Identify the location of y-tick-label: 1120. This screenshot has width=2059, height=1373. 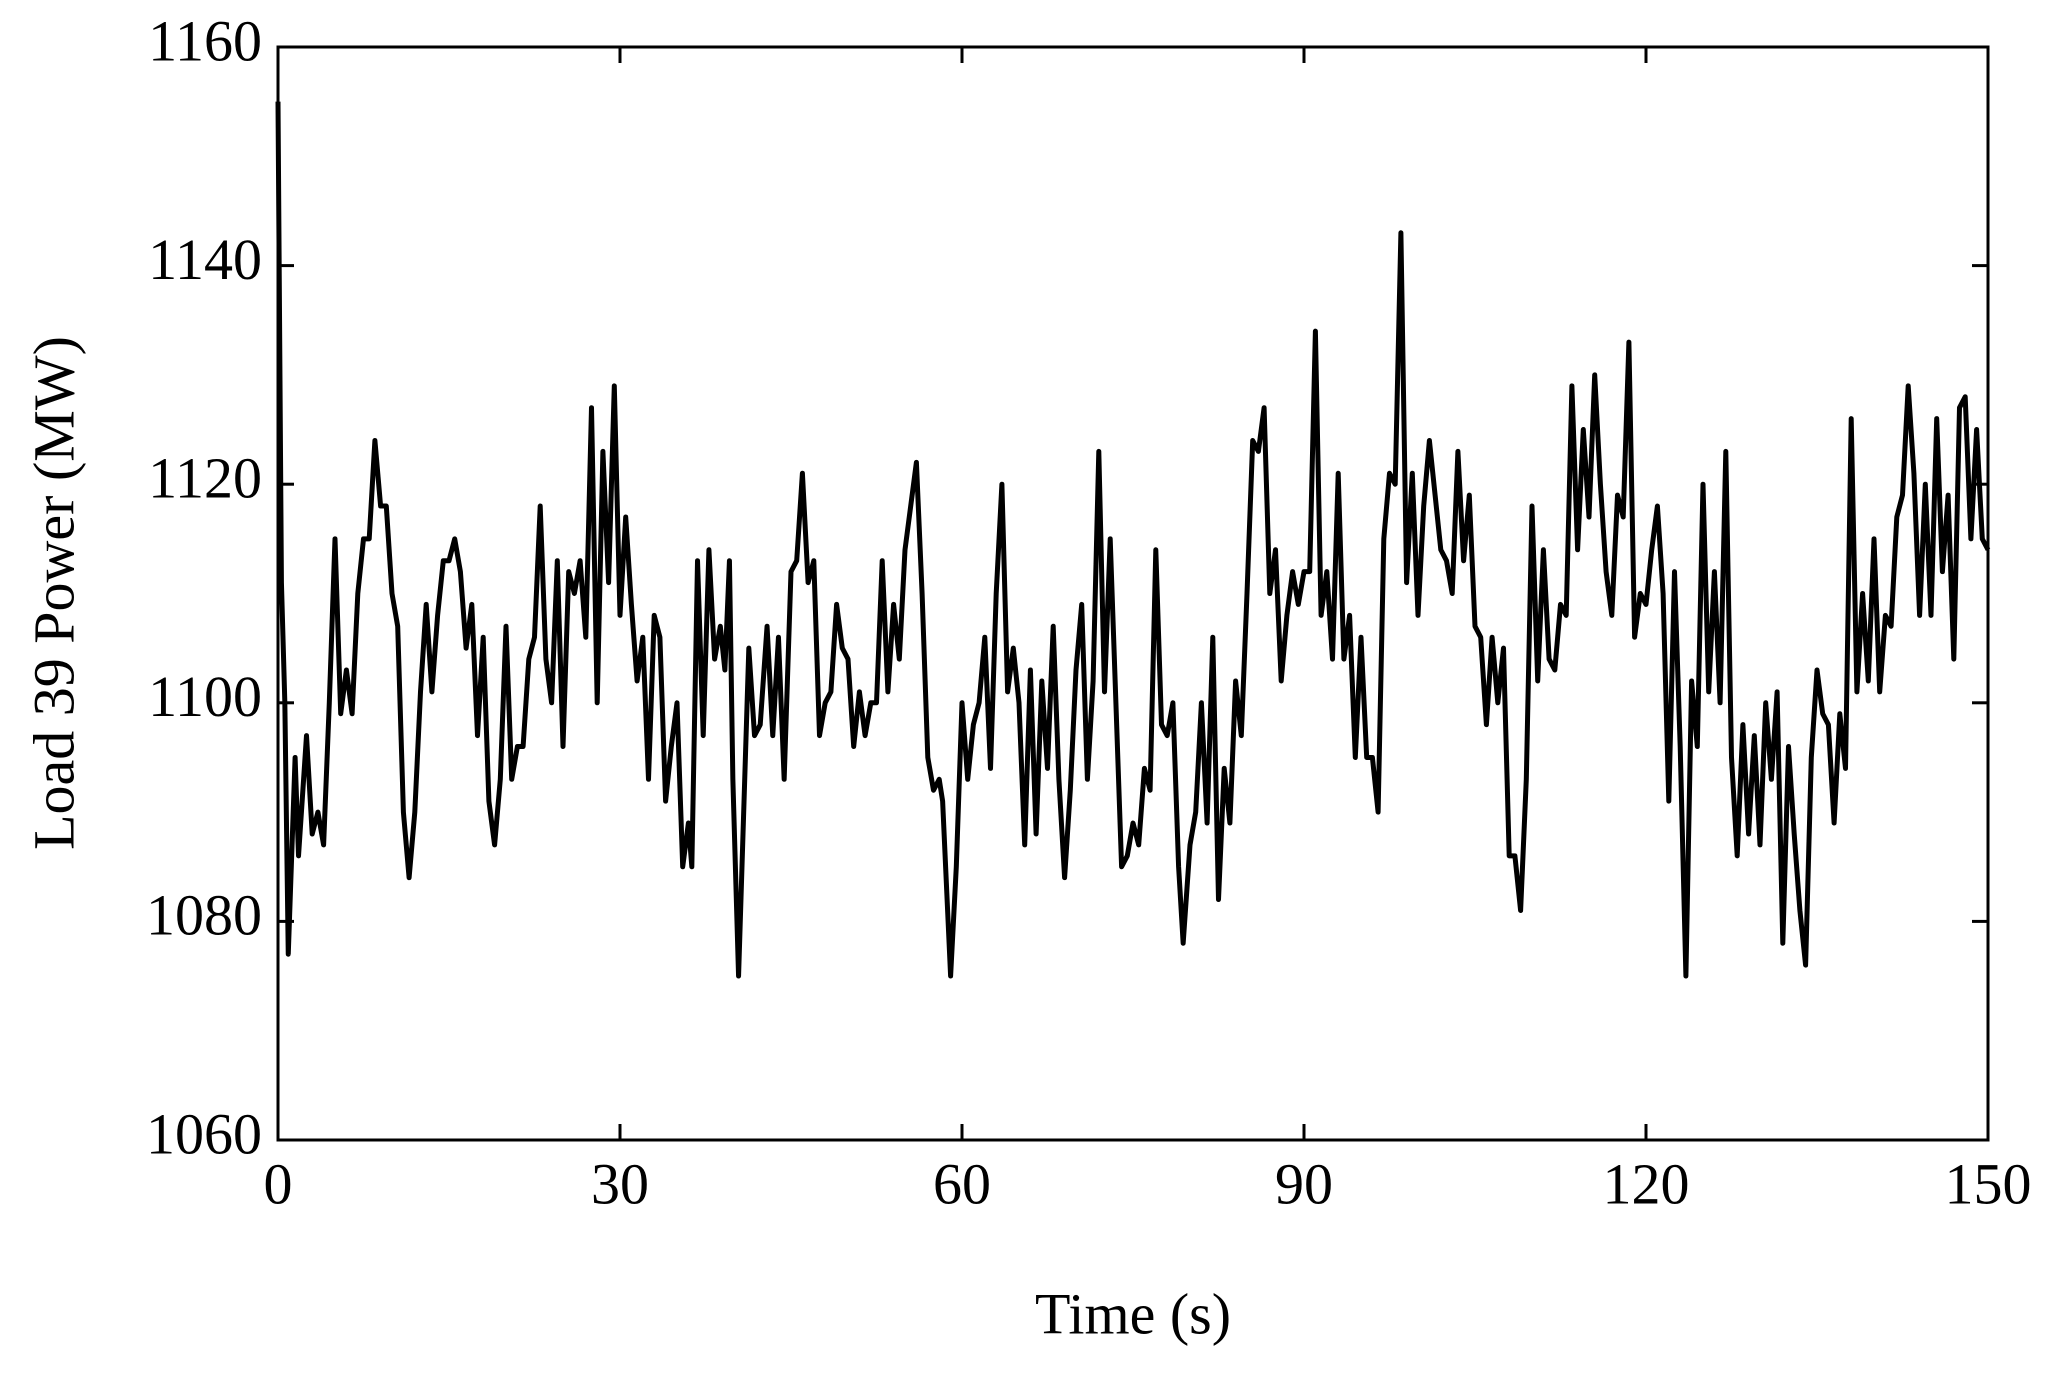
(205, 478).